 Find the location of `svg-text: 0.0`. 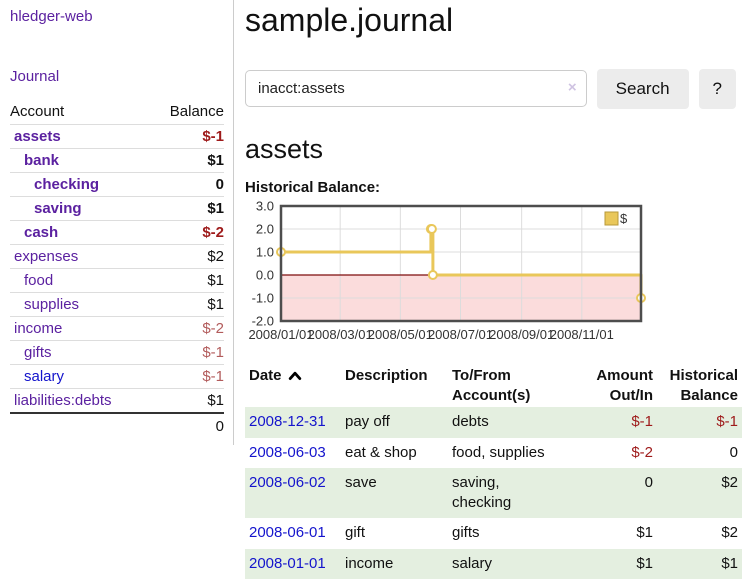

svg-text: 0.0 is located at coordinates (265, 275).